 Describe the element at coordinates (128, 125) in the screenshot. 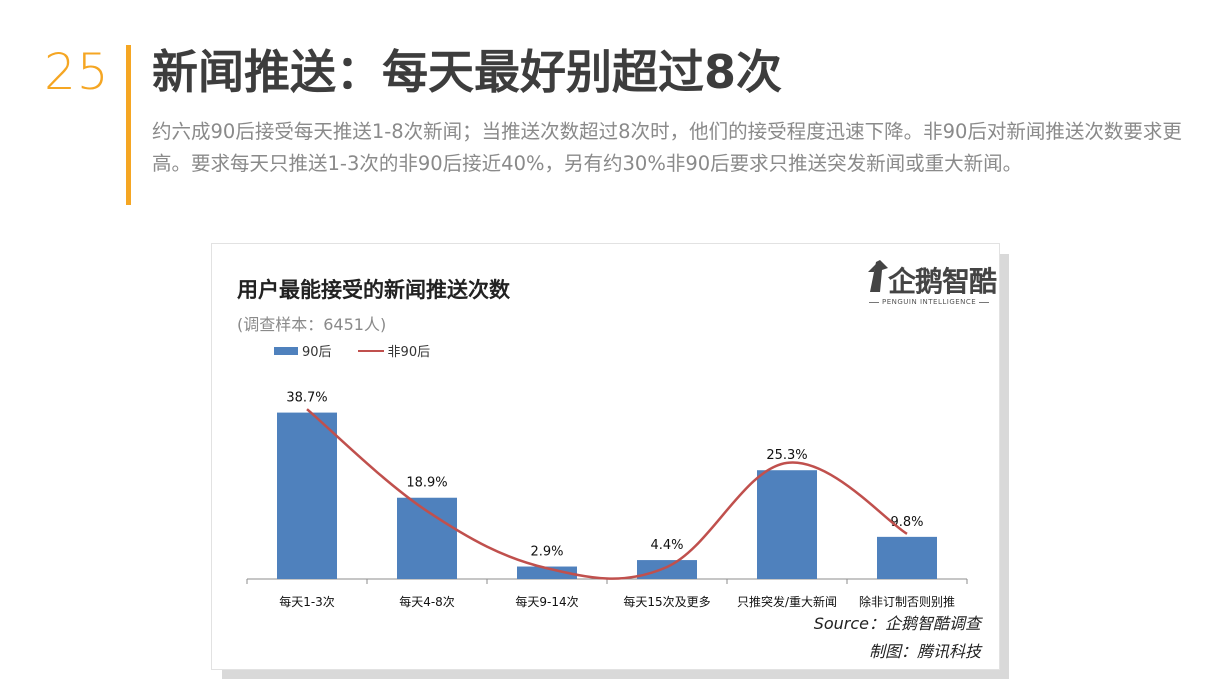

I see `accent-bar` at that location.